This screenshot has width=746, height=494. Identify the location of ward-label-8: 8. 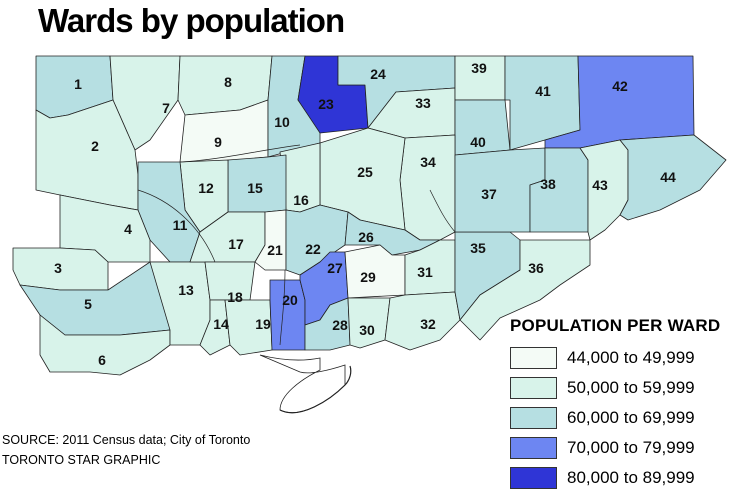
(228, 82).